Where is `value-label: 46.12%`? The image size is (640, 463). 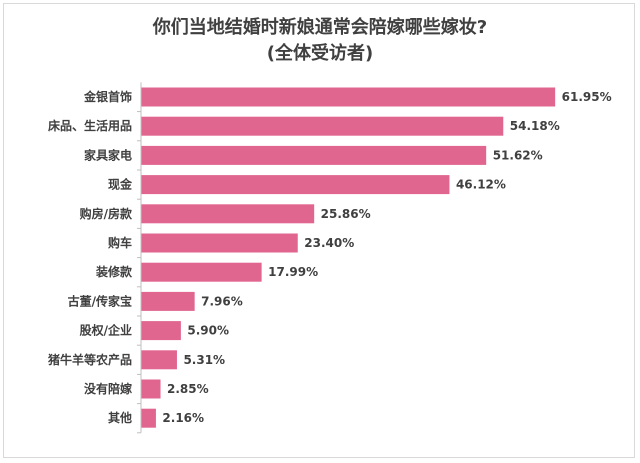 value-label: 46.12% is located at coordinates (481, 185).